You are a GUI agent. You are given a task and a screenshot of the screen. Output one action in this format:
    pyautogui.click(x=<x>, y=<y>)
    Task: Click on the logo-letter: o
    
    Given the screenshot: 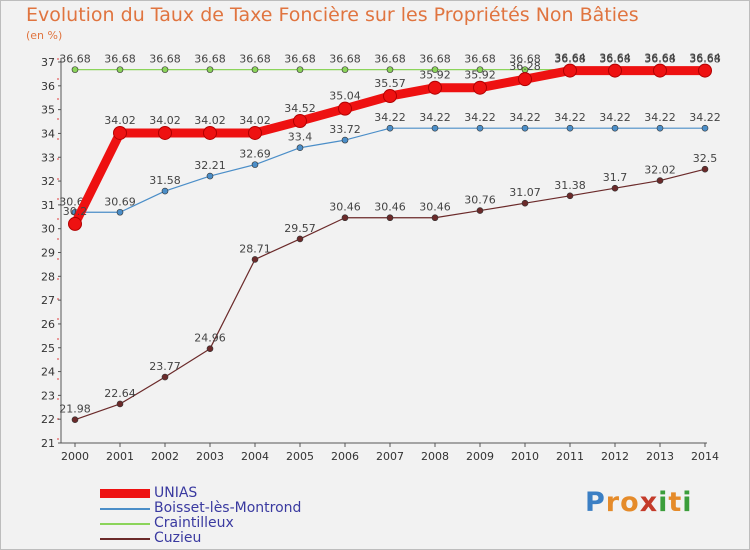 What is the action you would take?
    pyautogui.click(x=630, y=502)
    